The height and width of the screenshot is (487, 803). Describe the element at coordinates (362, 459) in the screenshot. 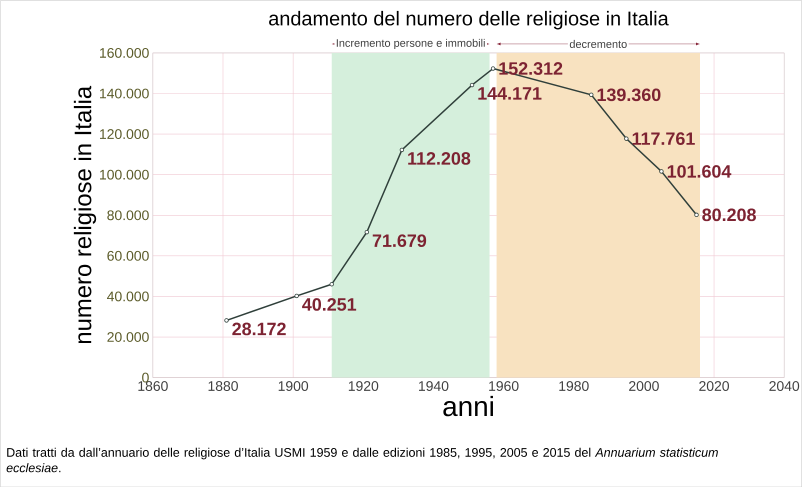

I see `text: Dati tratti da dall’annuario delle religiose d’Italia USMI 1959 e dalle edizioni 1985, 1995, 2005 e 2015 del Annuarium statisticum ecclesiae.` at that location.